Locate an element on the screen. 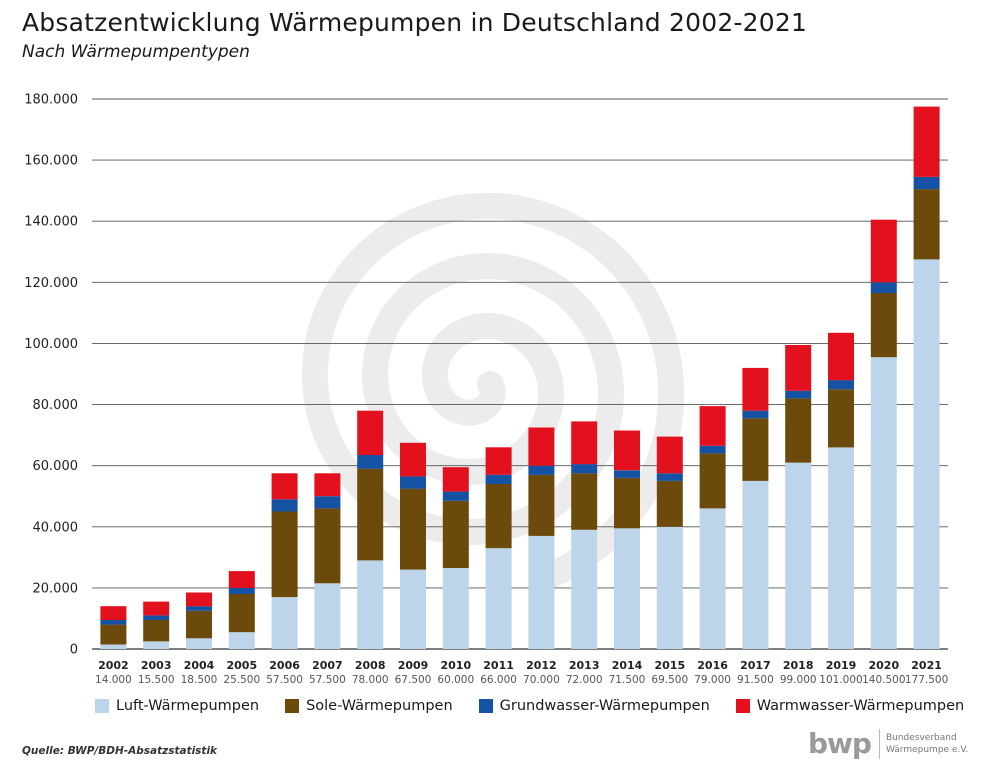  x-total-label: 71.500 is located at coordinates (627, 680).